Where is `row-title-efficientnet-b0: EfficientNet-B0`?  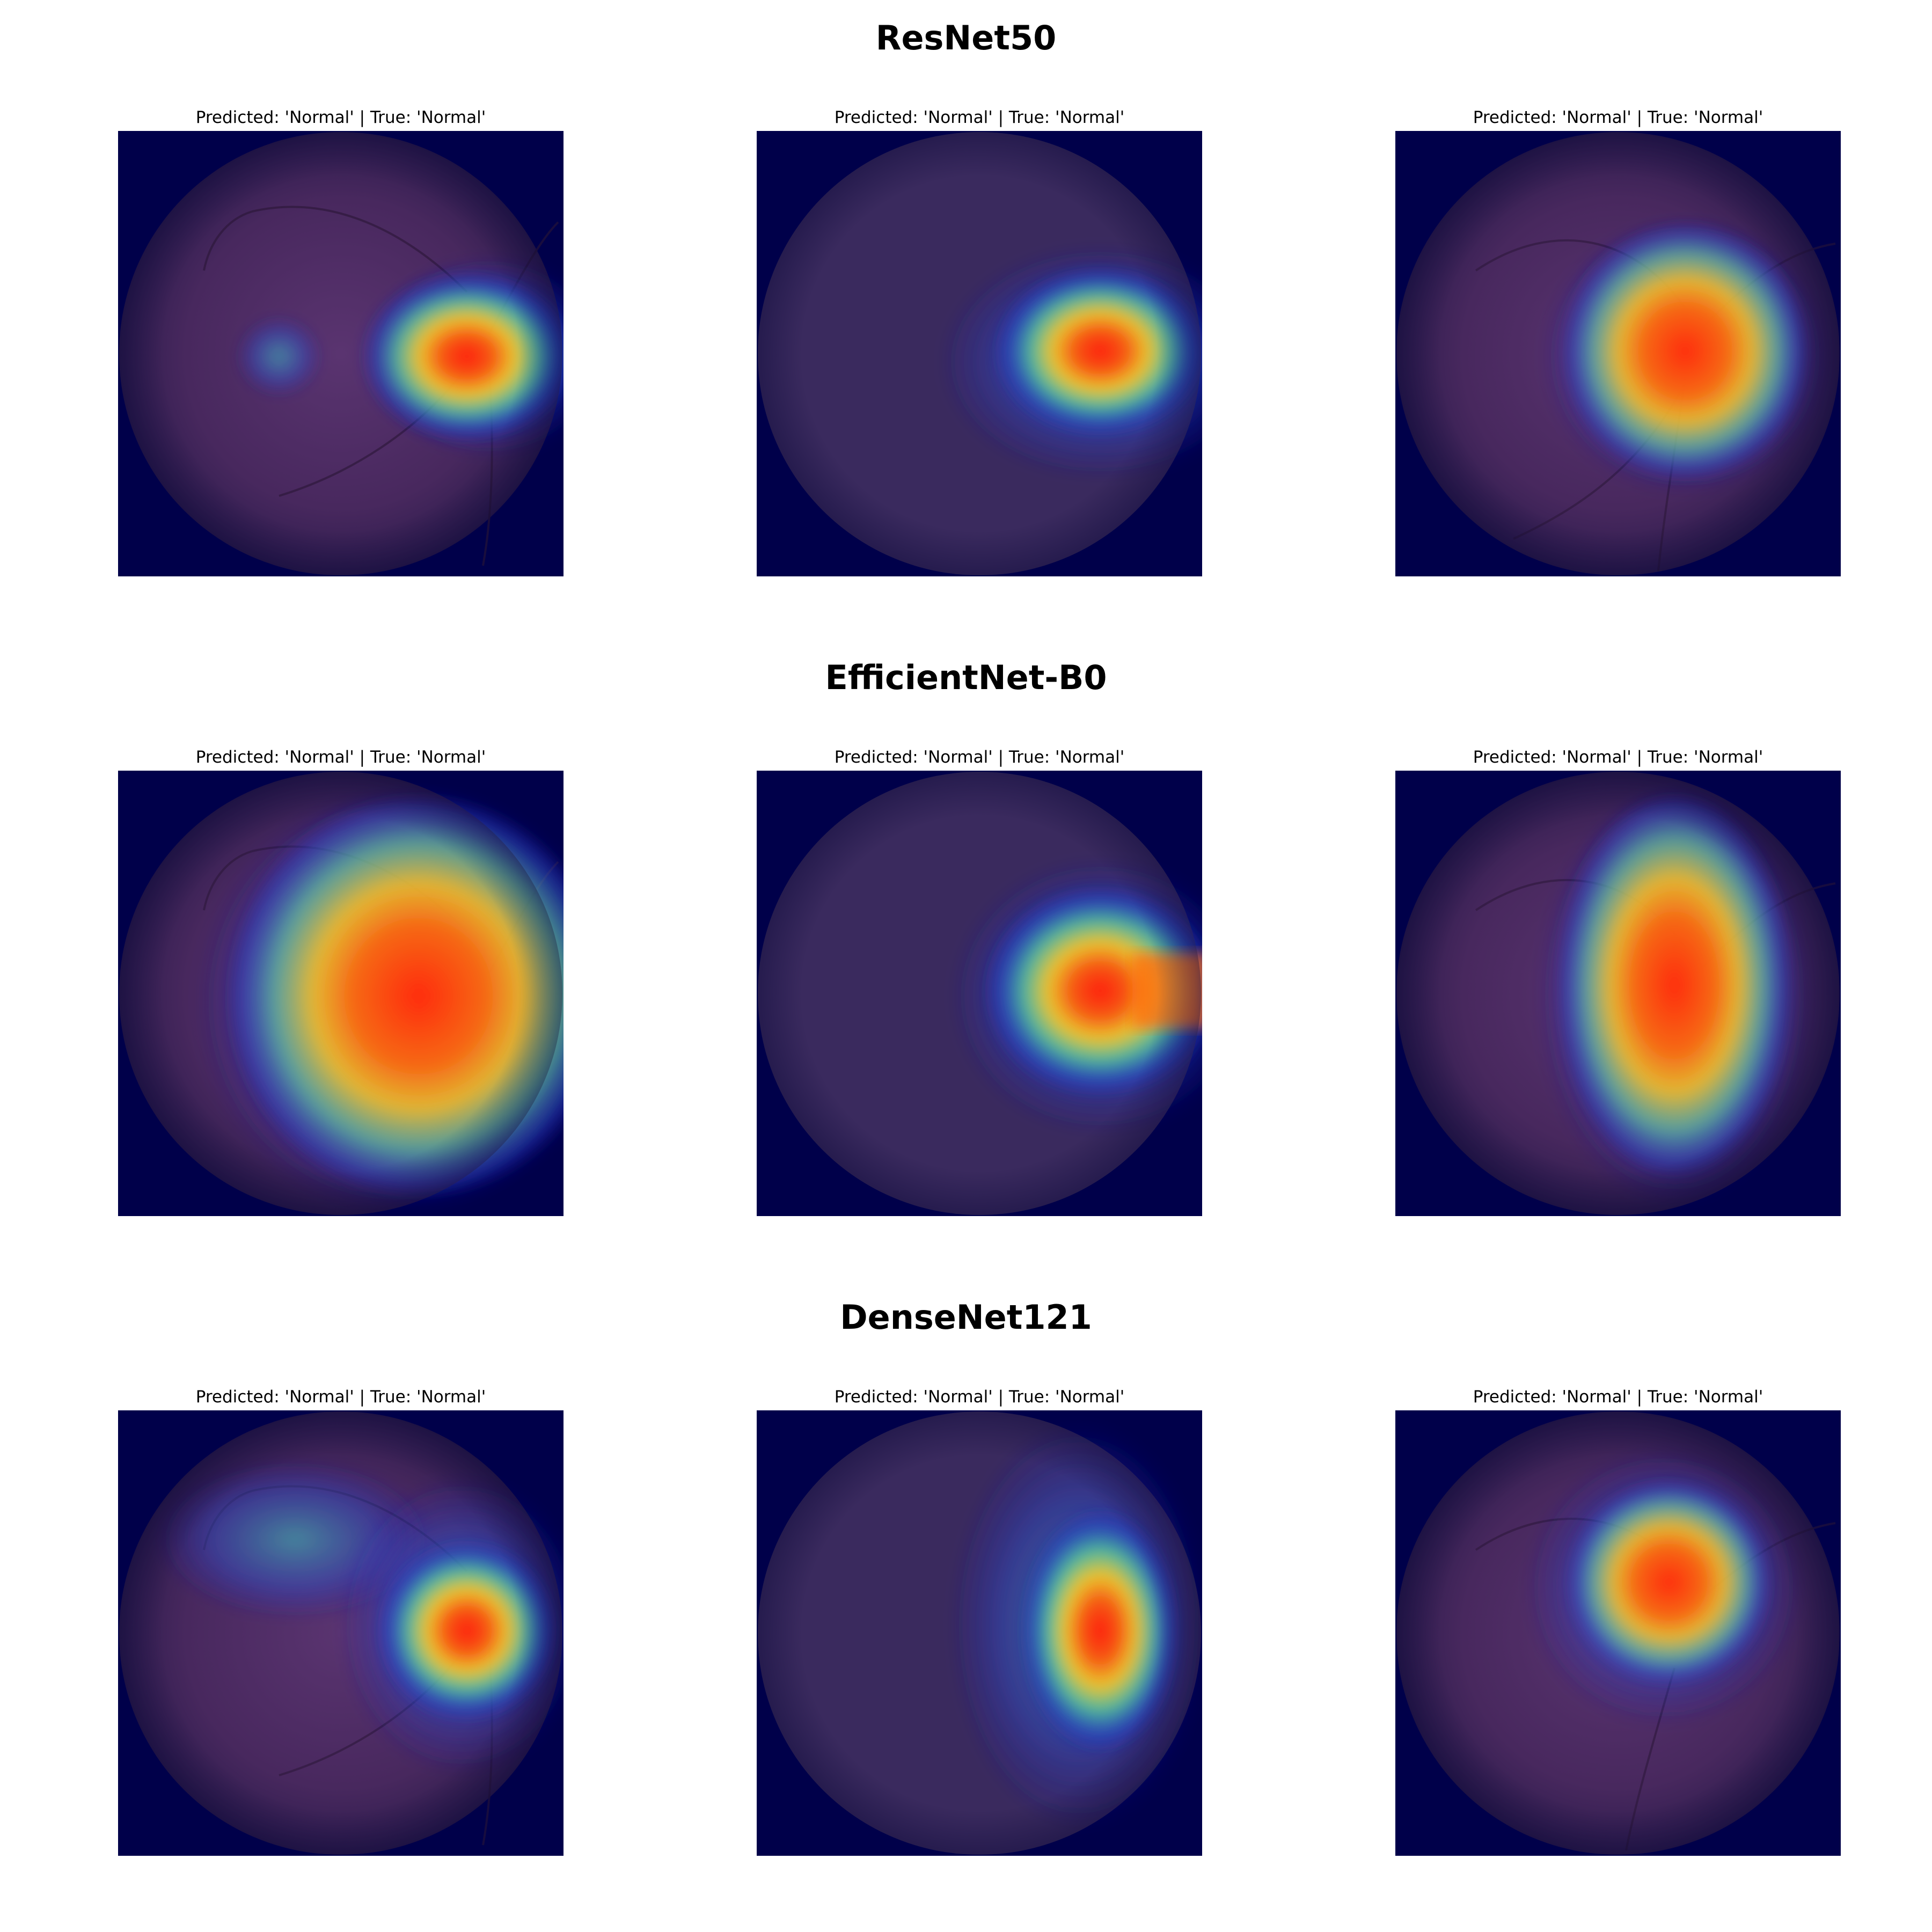 row-title-efficientnet-b0: EfficientNet-B0 is located at coordinates (966, 677).